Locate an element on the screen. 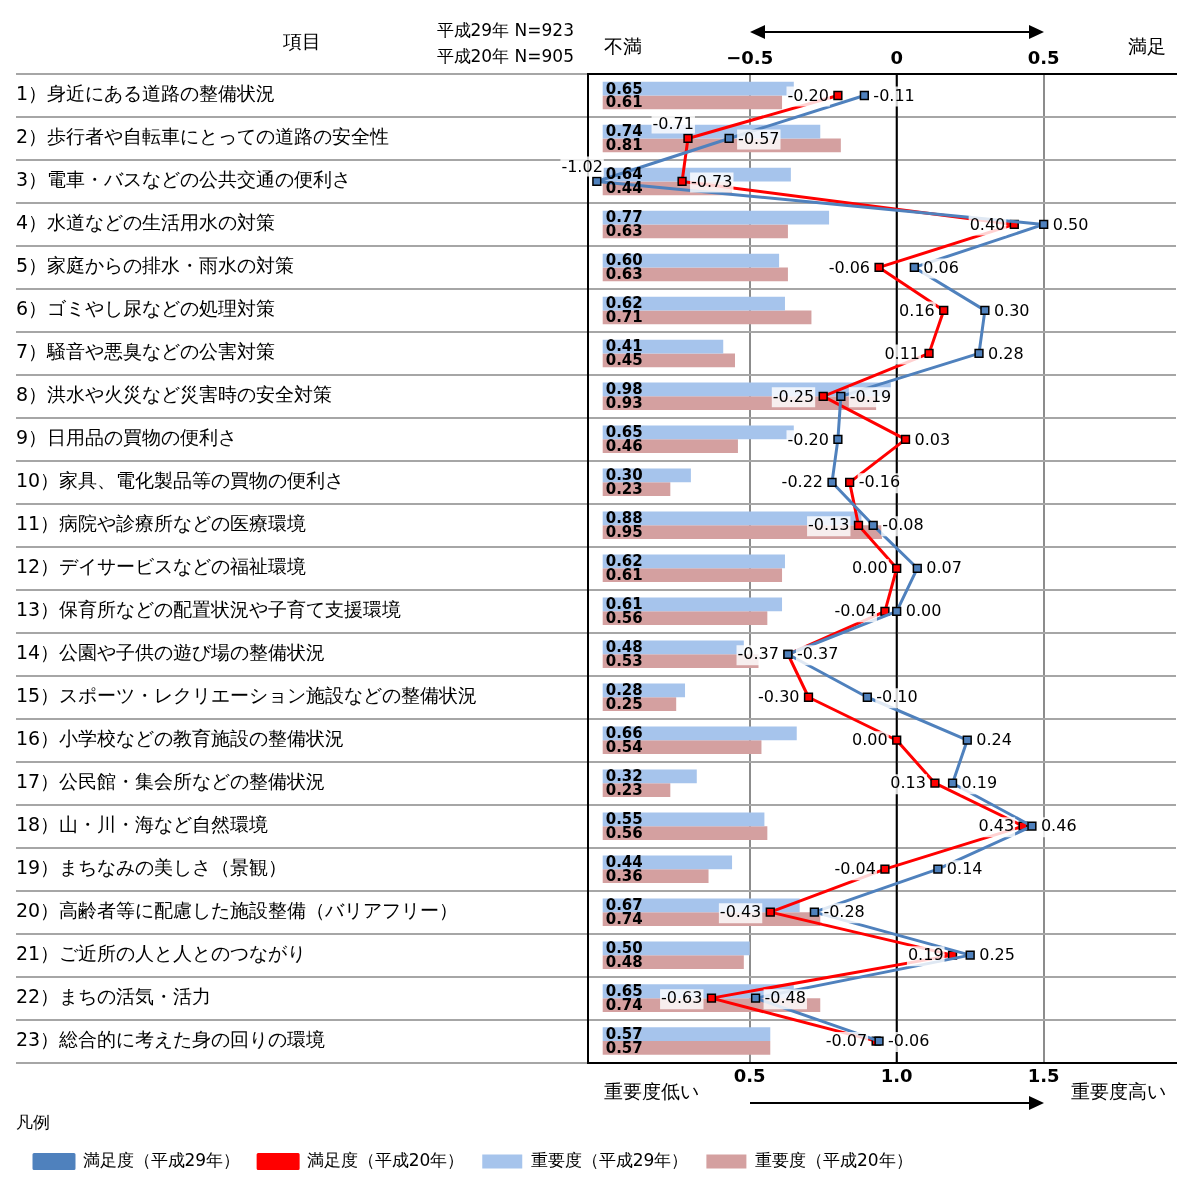  y-tick-label: 6）ゴミやし尿などの処理対策 is located at coordinates (146, 308).